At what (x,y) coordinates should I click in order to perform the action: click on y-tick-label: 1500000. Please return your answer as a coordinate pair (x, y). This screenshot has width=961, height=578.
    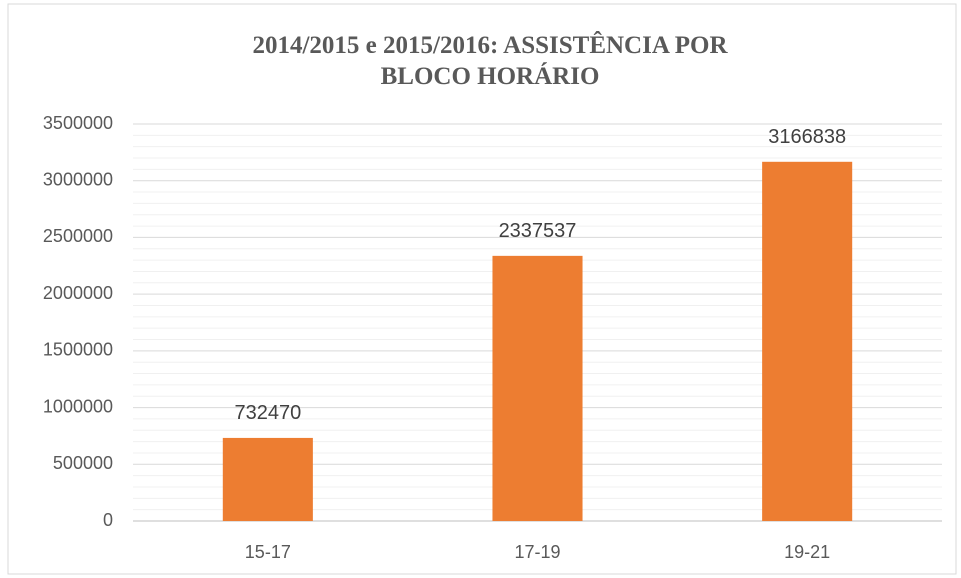
    Looking at the image, I should click on (78, 350).